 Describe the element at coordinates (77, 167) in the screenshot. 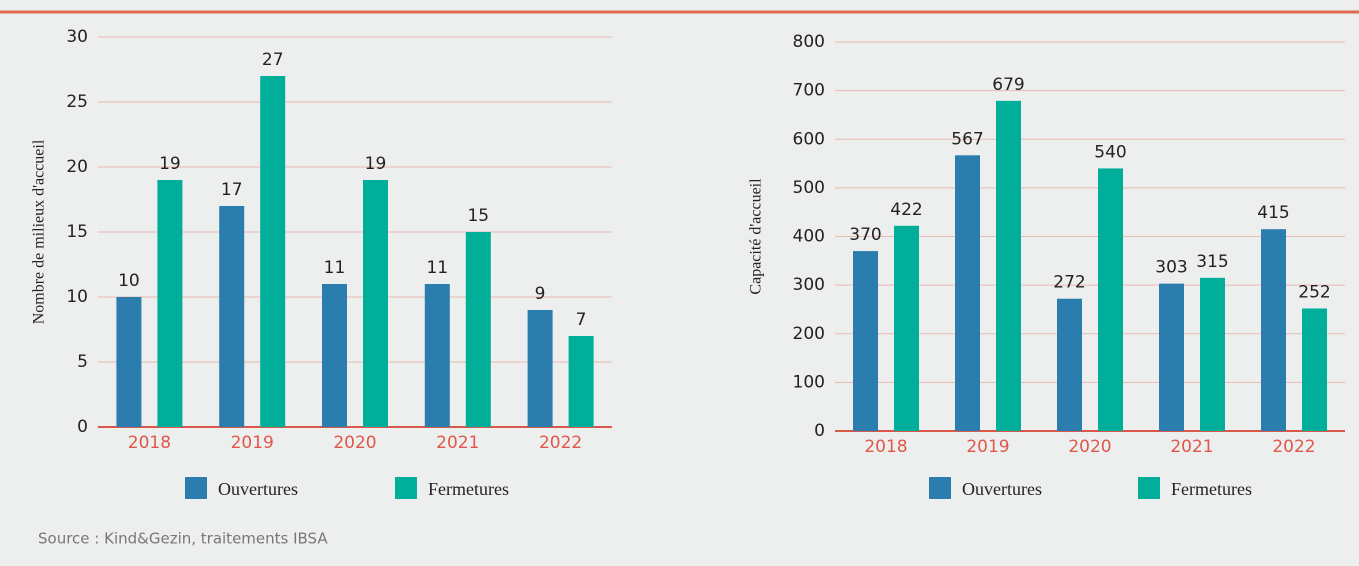

I see `y-tick-label: 20` at that location.